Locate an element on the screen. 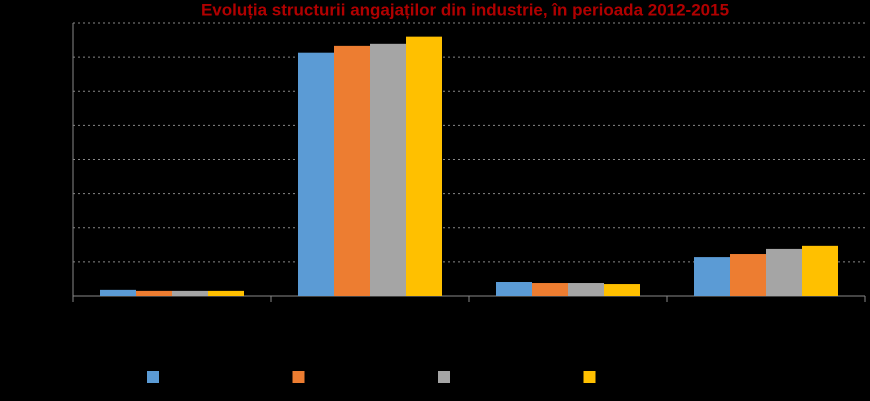 The width and height of the screenshot is (870, 401). y-tick-label: 3 is located at coordinates (61, 193).